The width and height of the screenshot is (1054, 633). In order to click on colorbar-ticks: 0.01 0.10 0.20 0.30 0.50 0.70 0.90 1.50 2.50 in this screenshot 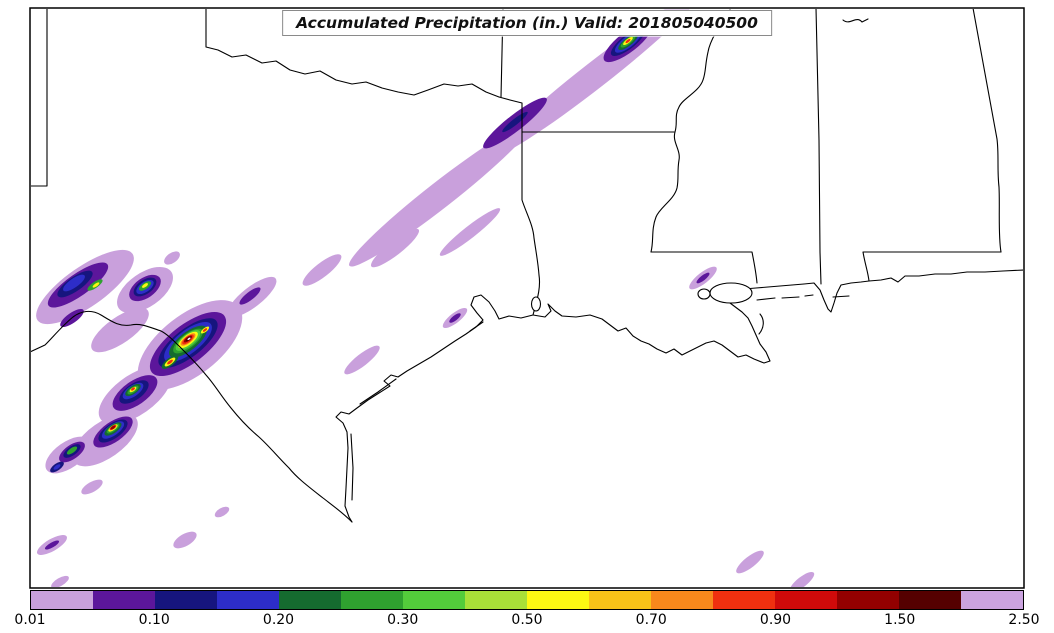, I will do `click(526, 621)`.